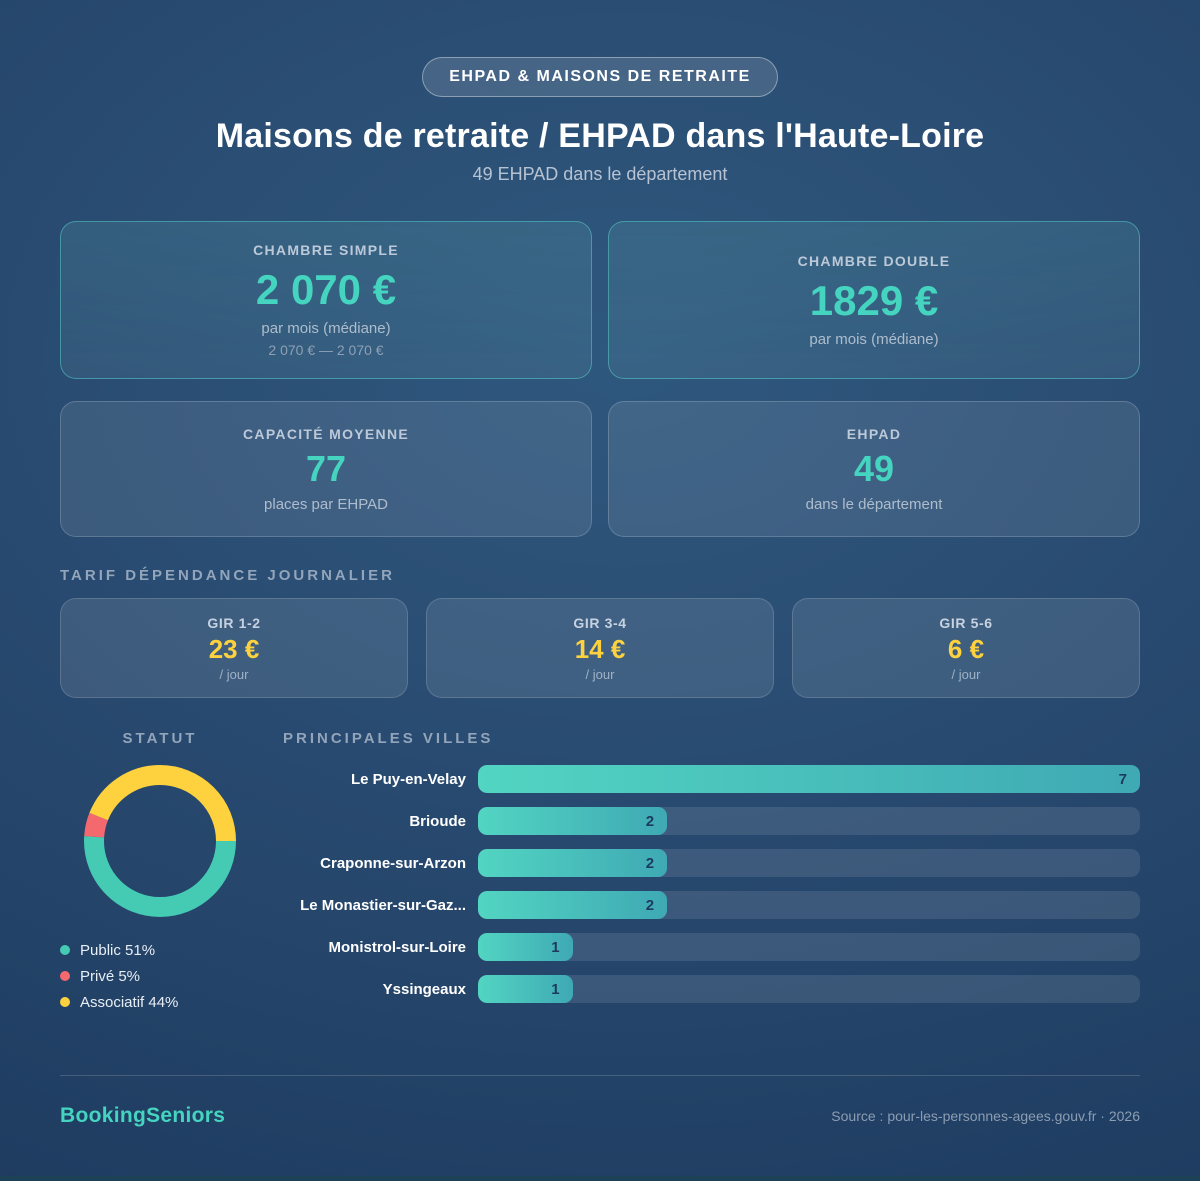 This screenshot has height=1181, width=1200. Describe the element at coordinates (110, 976) in the screenshot. I see `legend-label: Privé 5%` at that location.